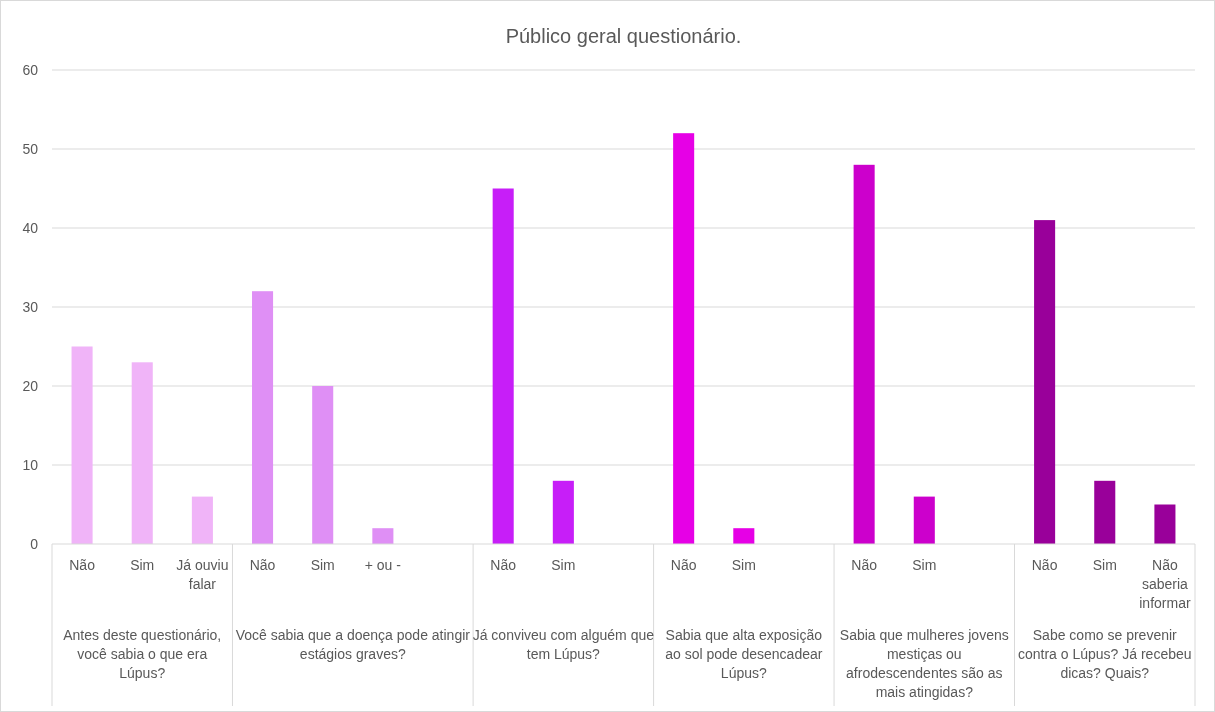 The height and width of the screenshot is (712, 1215). Describe the element at coordinates (383, 565) in the screenshot. I see `x-tick-label: + ou -` at that location.